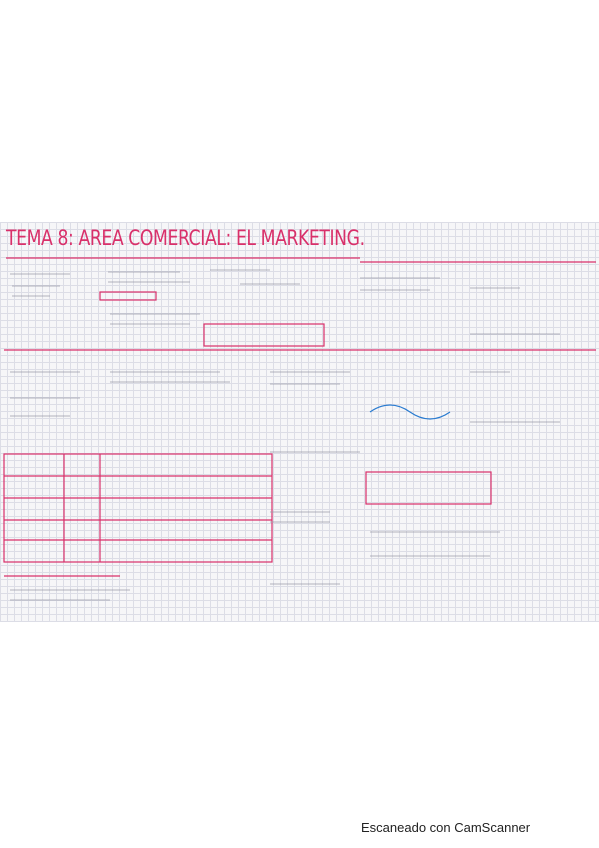  Describe the element at coordinates (446, 827) in the screenshot. I see `scanner-watermark: Escaneado con CamScanner` at that location.